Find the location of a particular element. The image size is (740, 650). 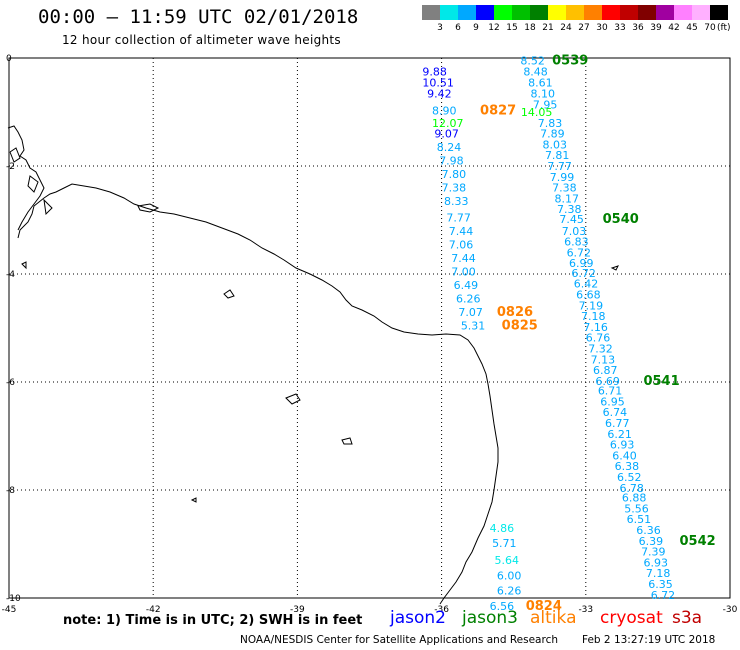

wave-height-label: 6.88 is located at coordinates (634, 498).